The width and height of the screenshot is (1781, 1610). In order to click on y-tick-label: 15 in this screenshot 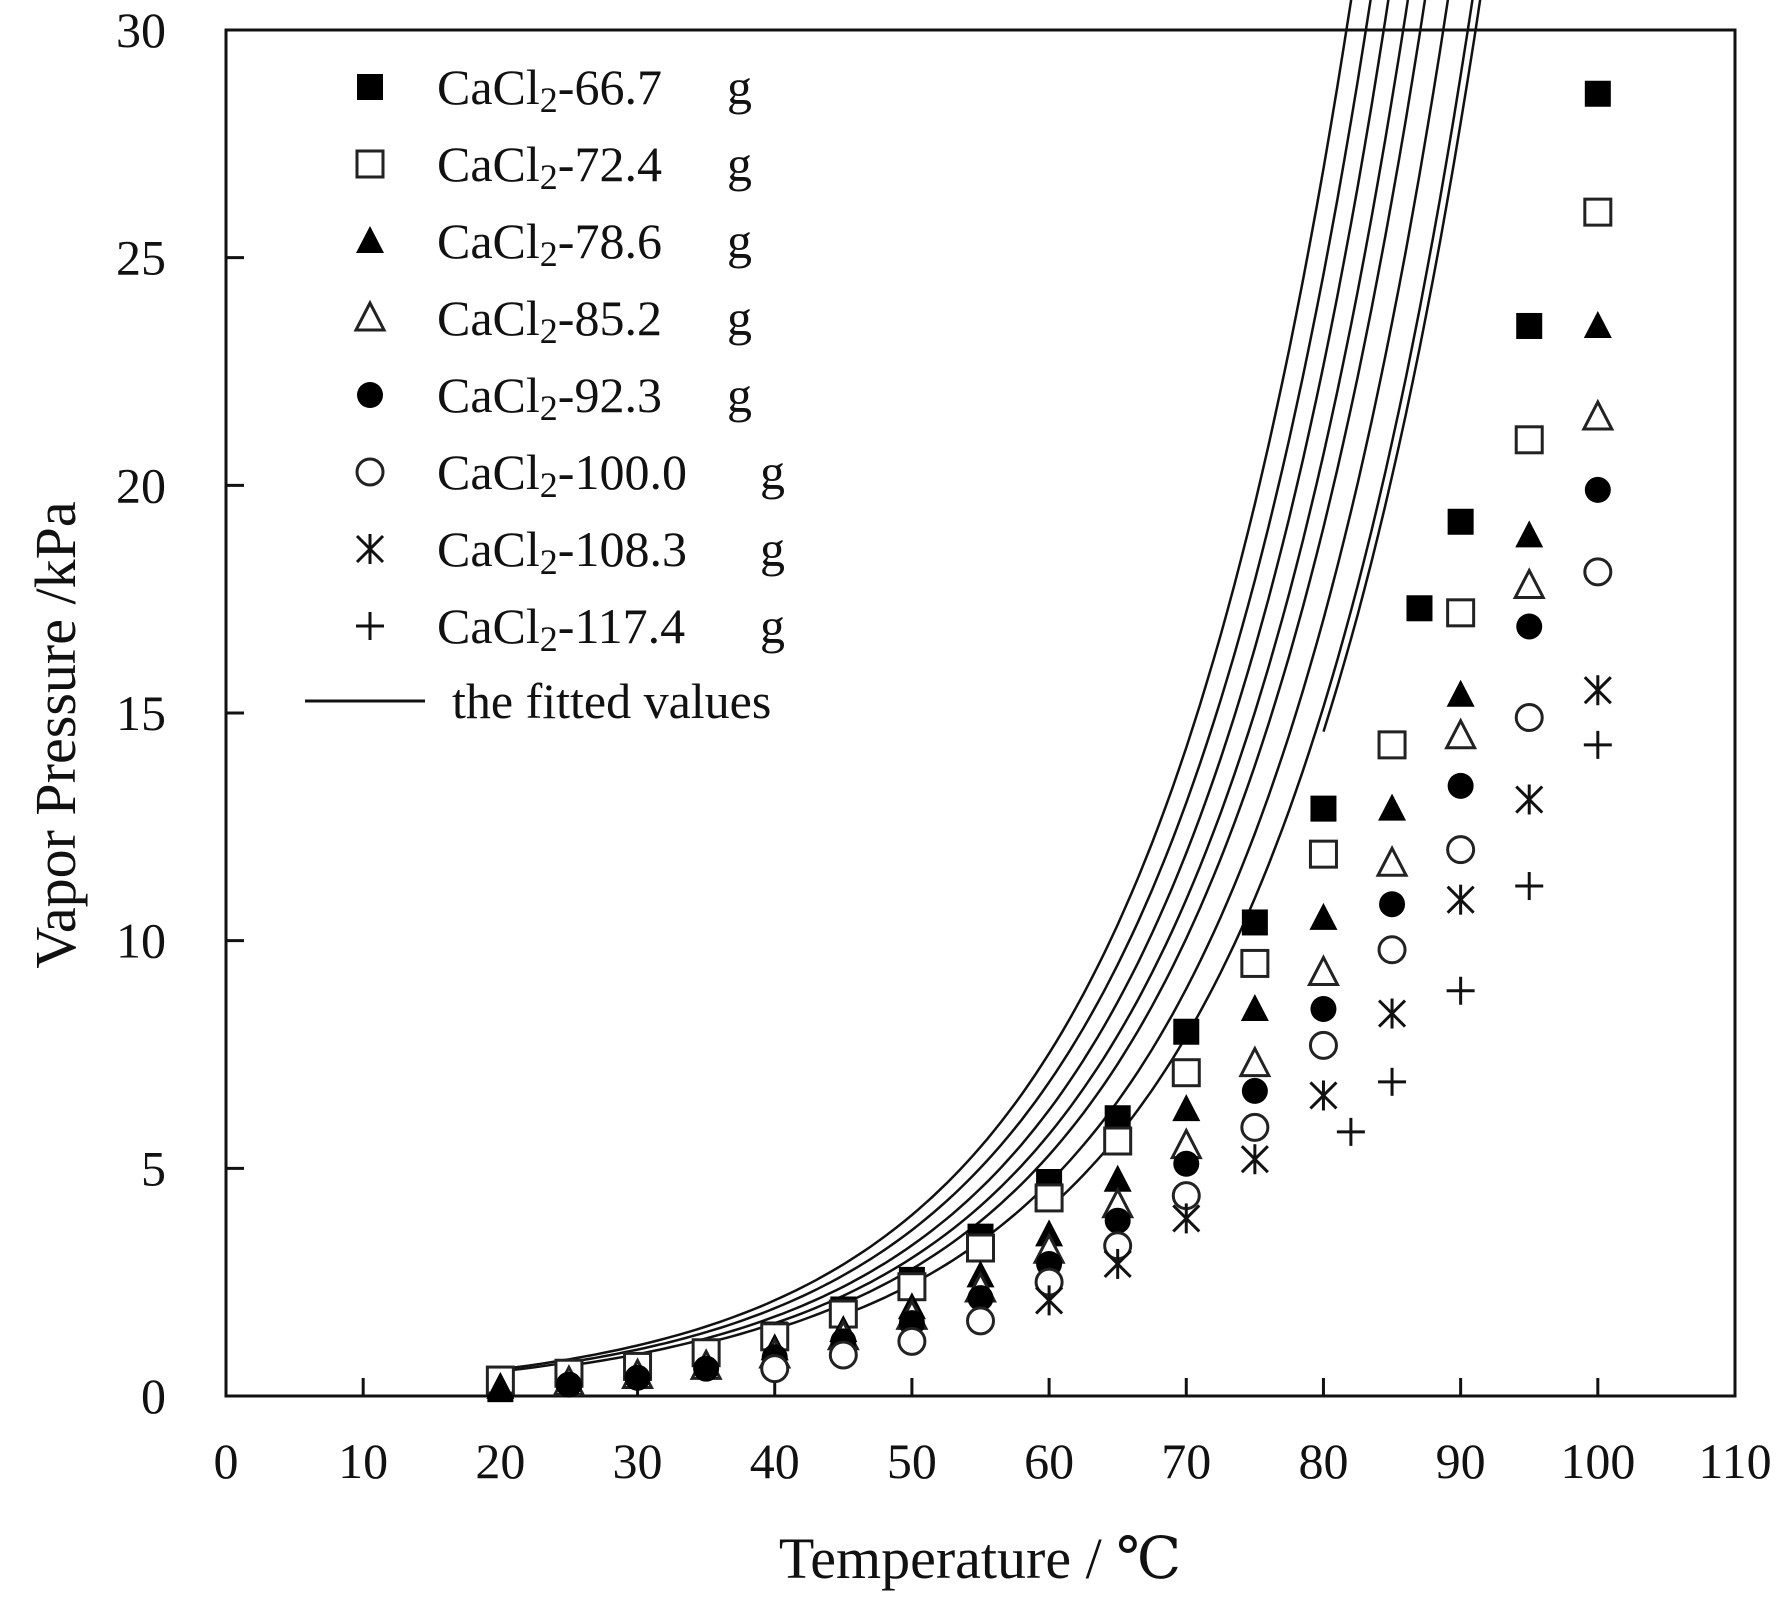, I will do `click(141, 713)`.